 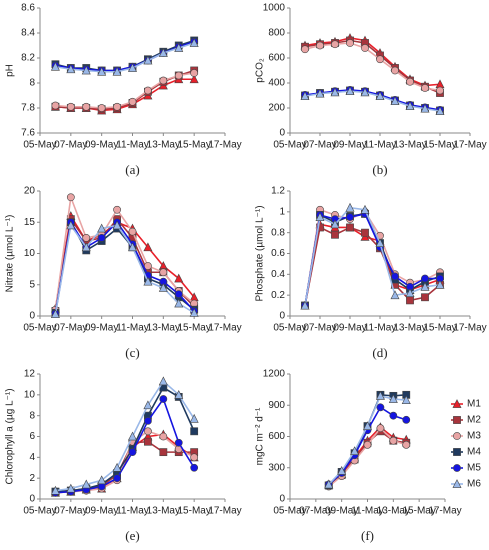 What do you see at coordinates (224, 511) in the screenshot?
I see `x-tick-label: 17-May` at bounding box center [224, 511].